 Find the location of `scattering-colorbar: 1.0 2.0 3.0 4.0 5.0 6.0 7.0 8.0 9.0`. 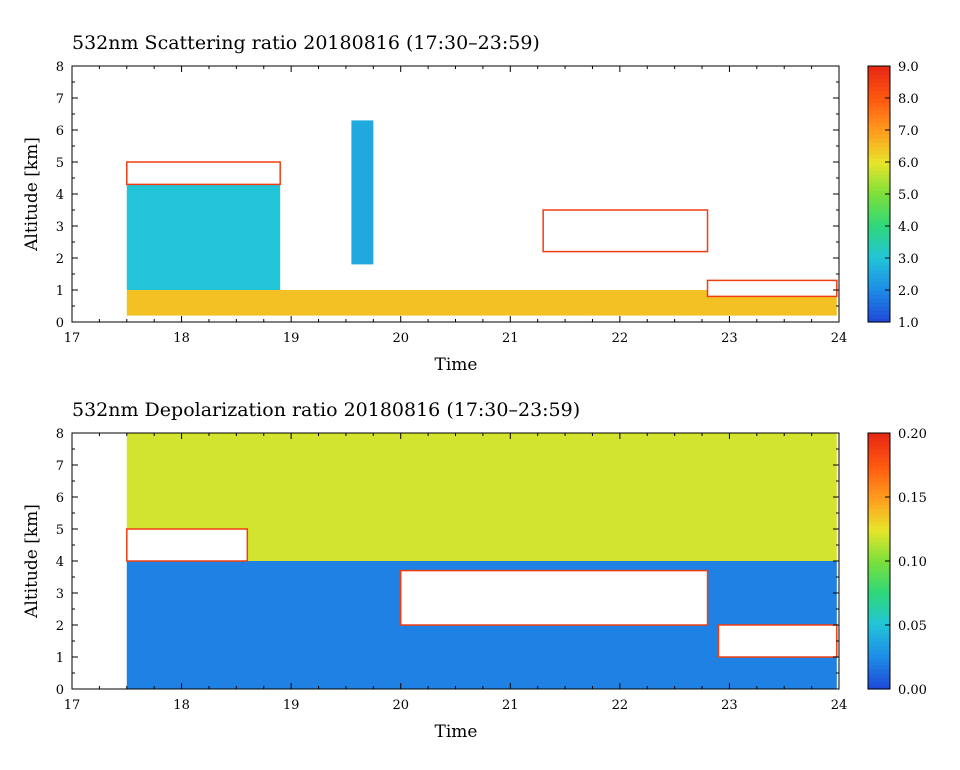

scattering-colorbar: 1.0 2.0 3.0 4.0 5.0 6.0 7.0 8.0 9.0 is located at coordinates (893, 195).